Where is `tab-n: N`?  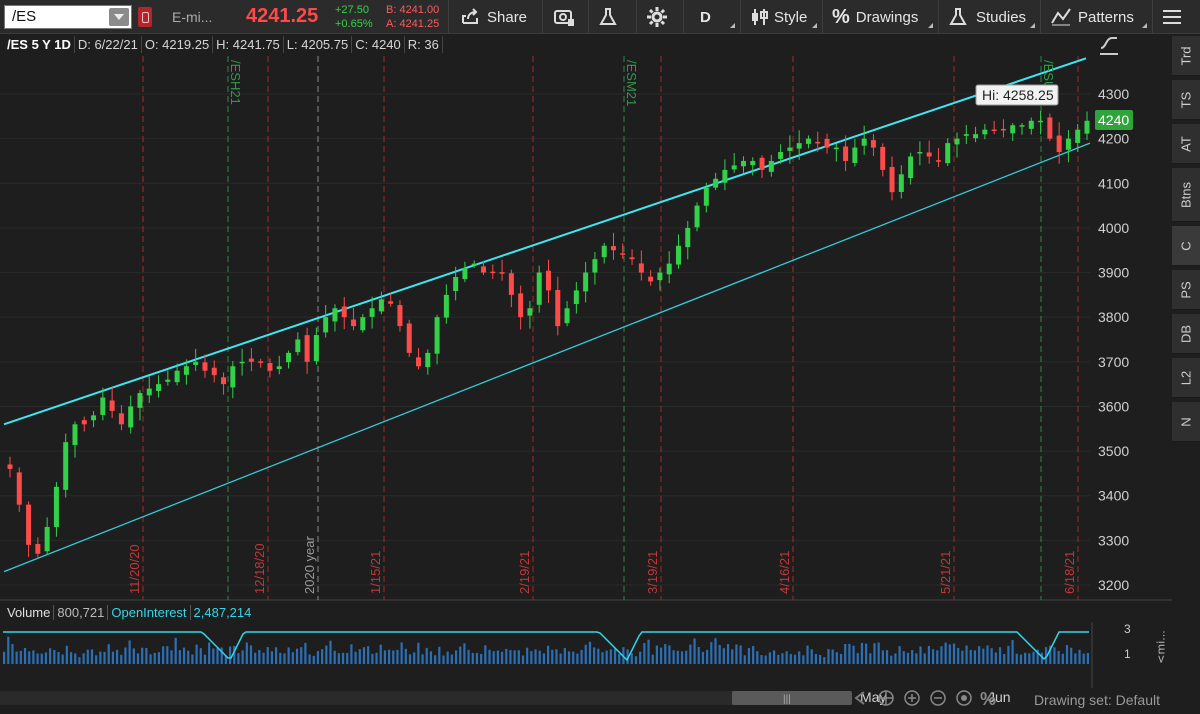 tab-n: N is located at coordinates (1186, 422).